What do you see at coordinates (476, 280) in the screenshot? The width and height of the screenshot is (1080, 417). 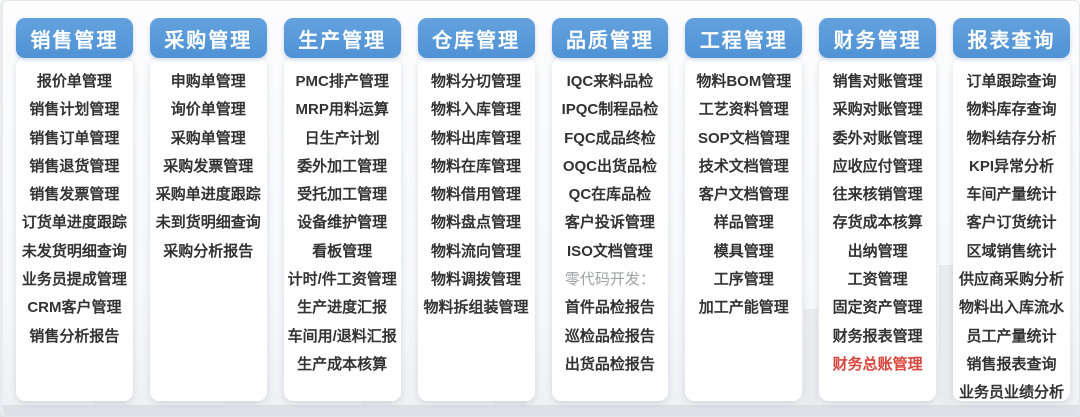 I see `menu-item: 物料调拨管理` at bounding box center [476, 280].